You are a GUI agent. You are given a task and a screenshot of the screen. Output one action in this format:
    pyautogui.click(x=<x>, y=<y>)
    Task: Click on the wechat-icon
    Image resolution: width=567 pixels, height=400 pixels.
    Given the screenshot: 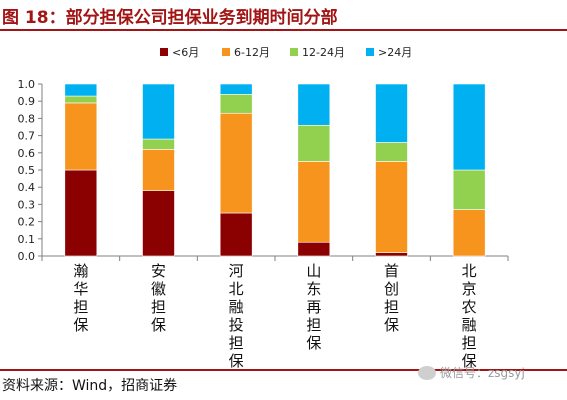 What is the action you would take?
    pyautogui.click(x=427, y=372)
    